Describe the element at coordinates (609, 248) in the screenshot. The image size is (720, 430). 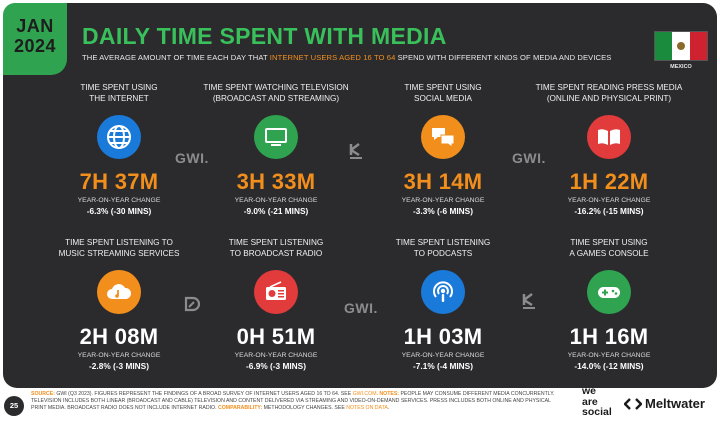
I see `card-label: TIME SPENT USING A GAMES CONSOLE` at that location.